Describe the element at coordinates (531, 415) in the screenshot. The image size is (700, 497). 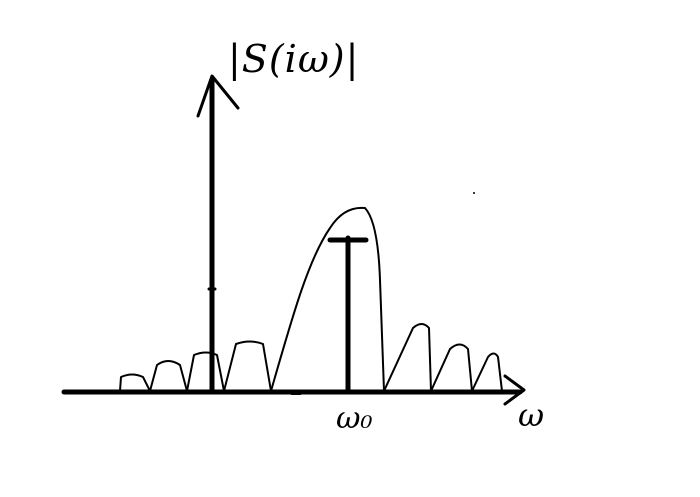
I see `x-axis-label: ω` at that location.